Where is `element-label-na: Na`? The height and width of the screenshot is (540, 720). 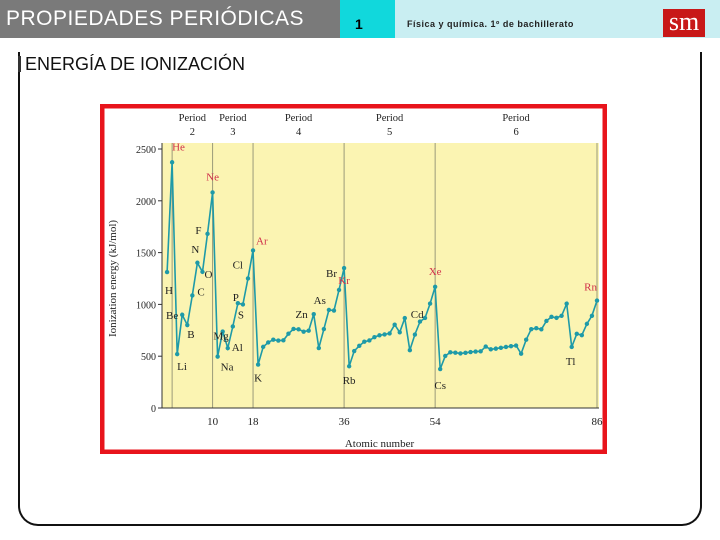 element-label-na: Na is located at coordinates (227, 368).